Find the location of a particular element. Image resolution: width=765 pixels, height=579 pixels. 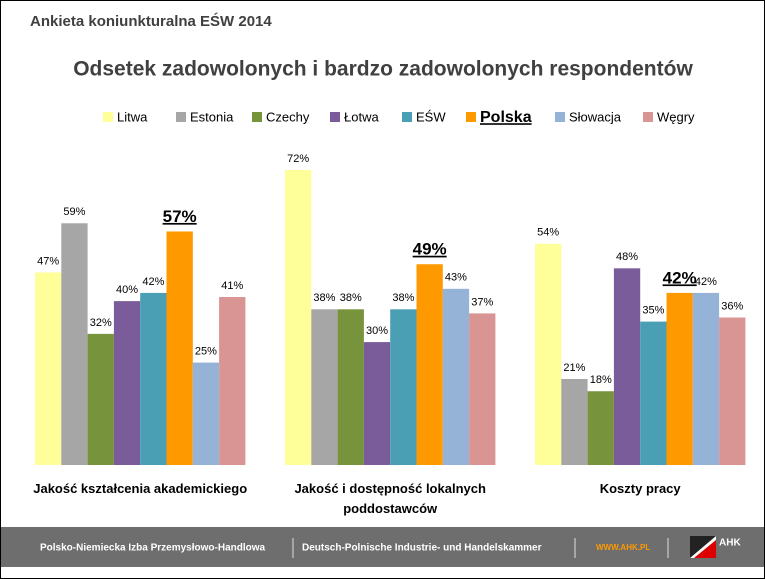

data-label: 48% is located at coordinates (627, 257).